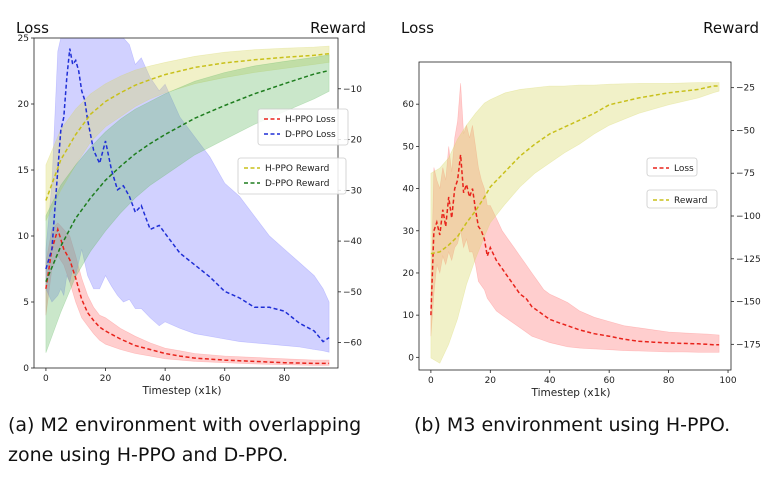 This screenshot has width=781, height=488. Describe the element at coordinates (409, 190) in the screenshot. I see `y-left-tick-label: 40` at that location.